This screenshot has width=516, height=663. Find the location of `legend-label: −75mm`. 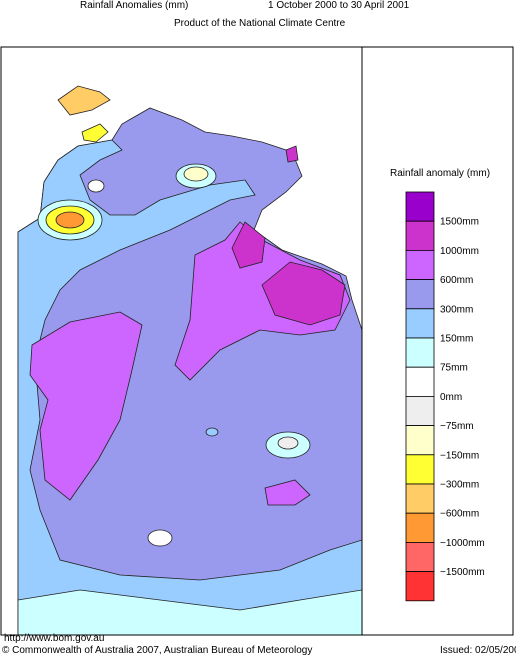

legend-label: −75mm is located at coordinates (457, 426).